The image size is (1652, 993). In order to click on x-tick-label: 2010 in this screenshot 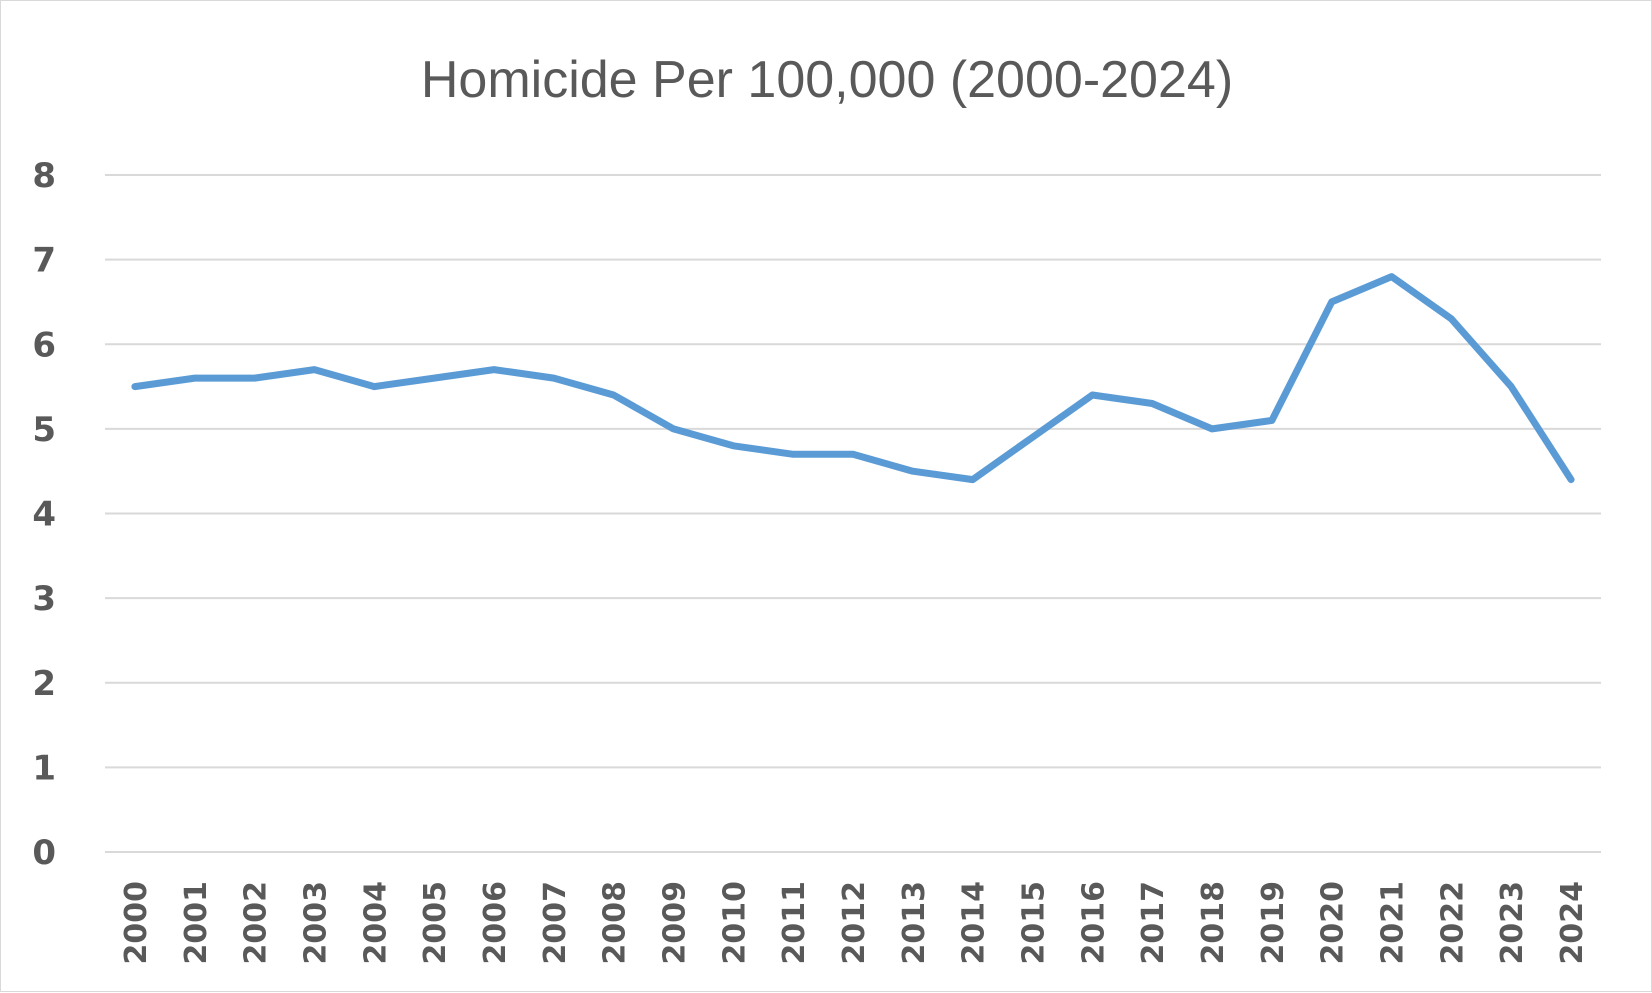, I will do `click(734, 923)`.